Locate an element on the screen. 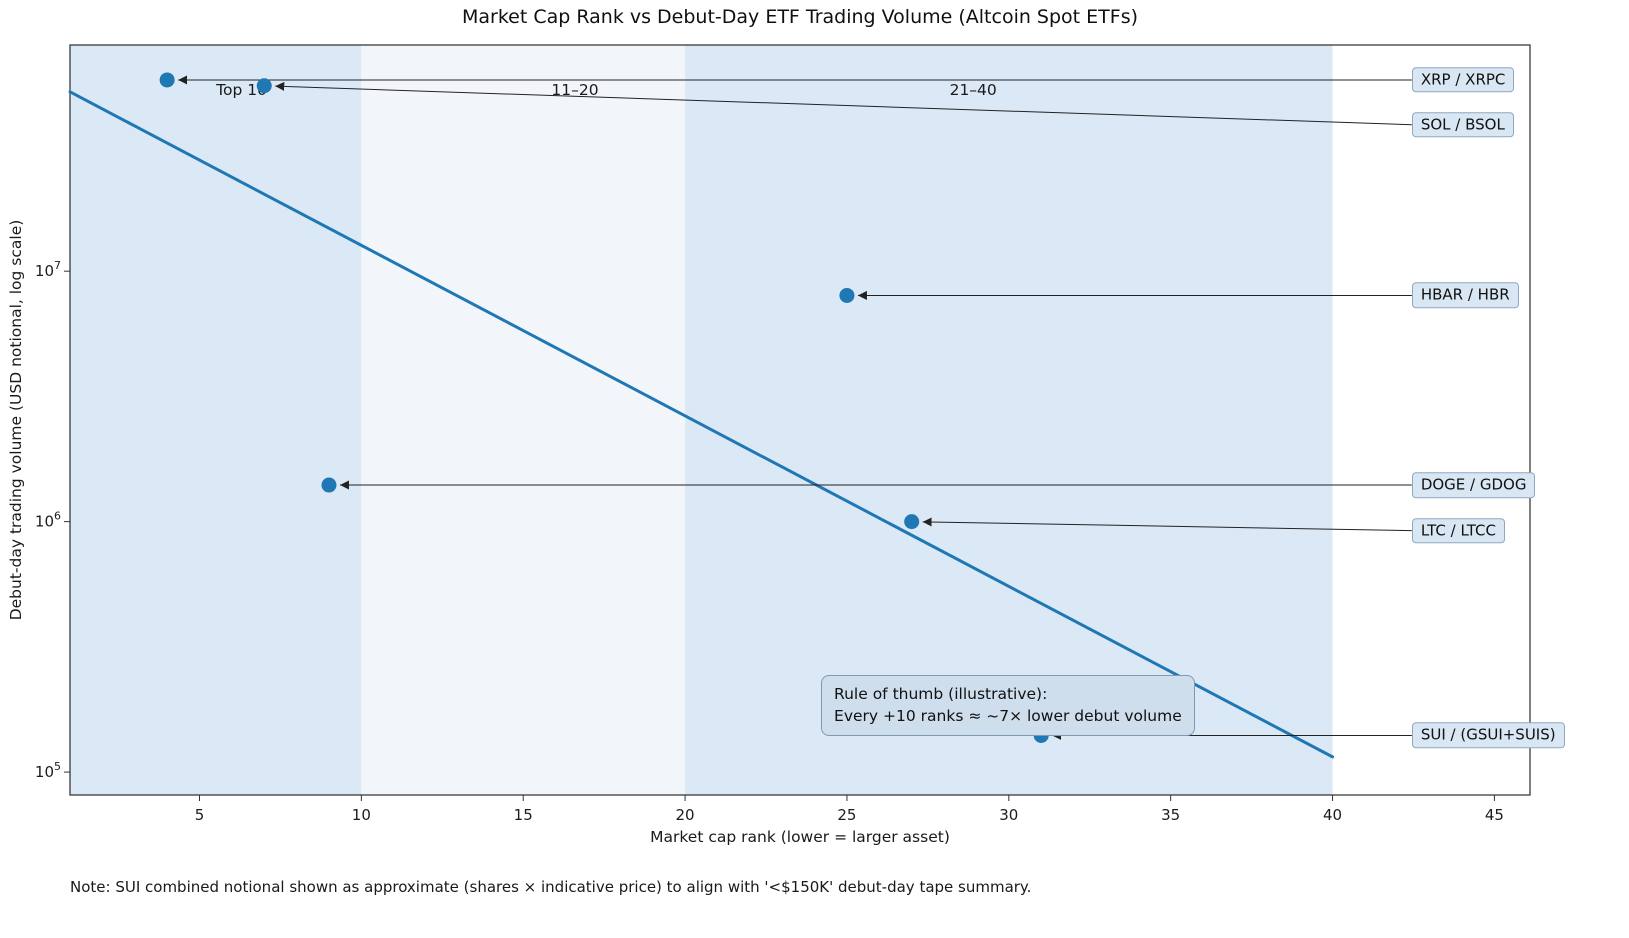 The image size is (1629, 938). point-label: LTC / LTCC is located at coordinates (1458, 530).